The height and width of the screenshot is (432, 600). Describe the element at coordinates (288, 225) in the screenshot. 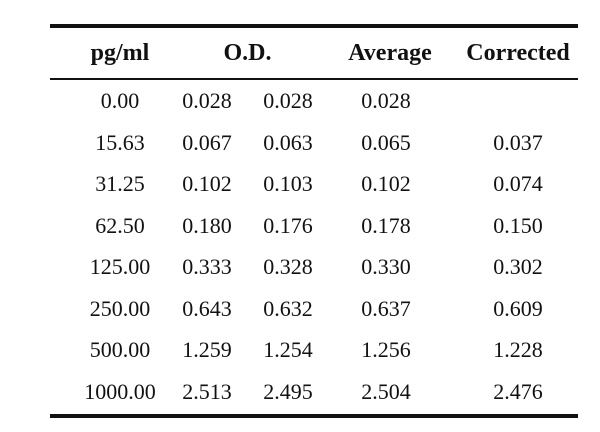

I see `cell-od-2: 0.176` at that location.